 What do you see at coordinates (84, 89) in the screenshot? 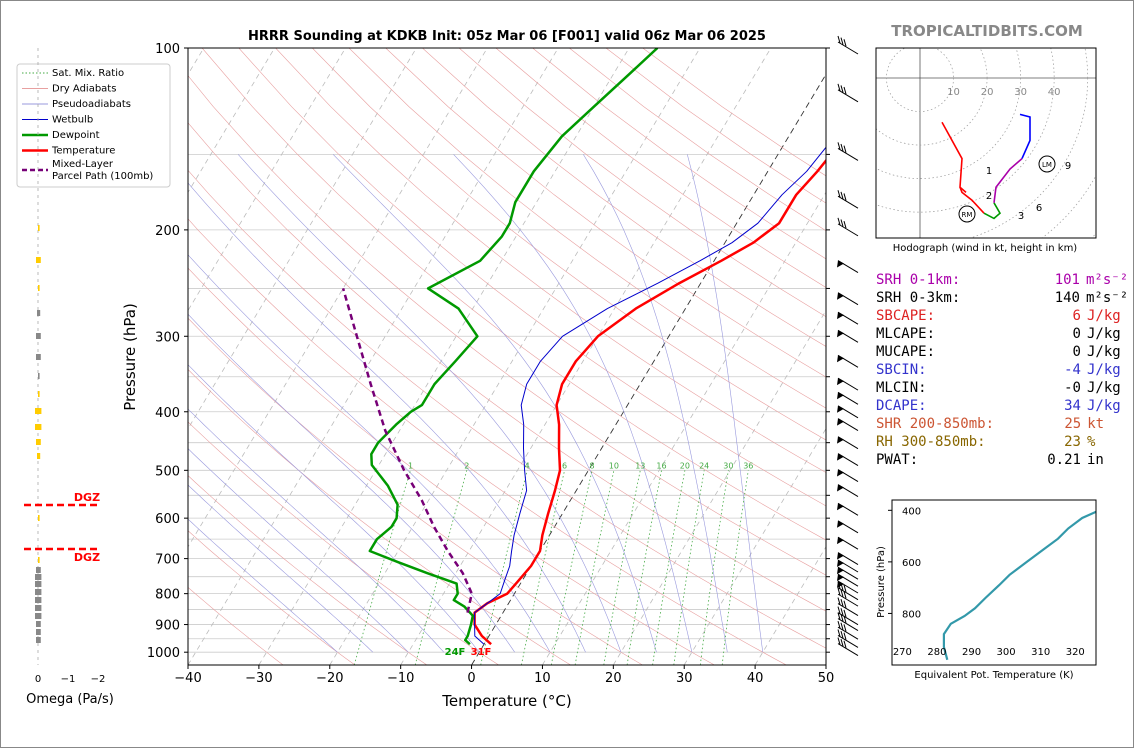
I see `legend-entry-line: Dry Adiabats` at bounding box center [84, 89].